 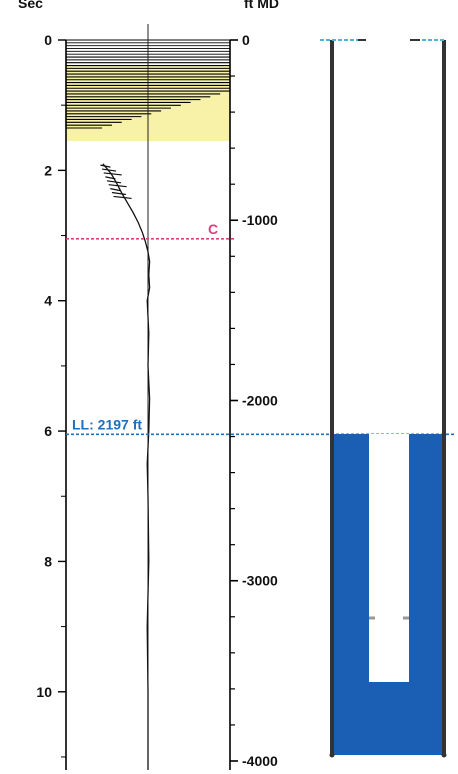 I want to click on trace-onset-wiggles, so click(x=116, y=182).